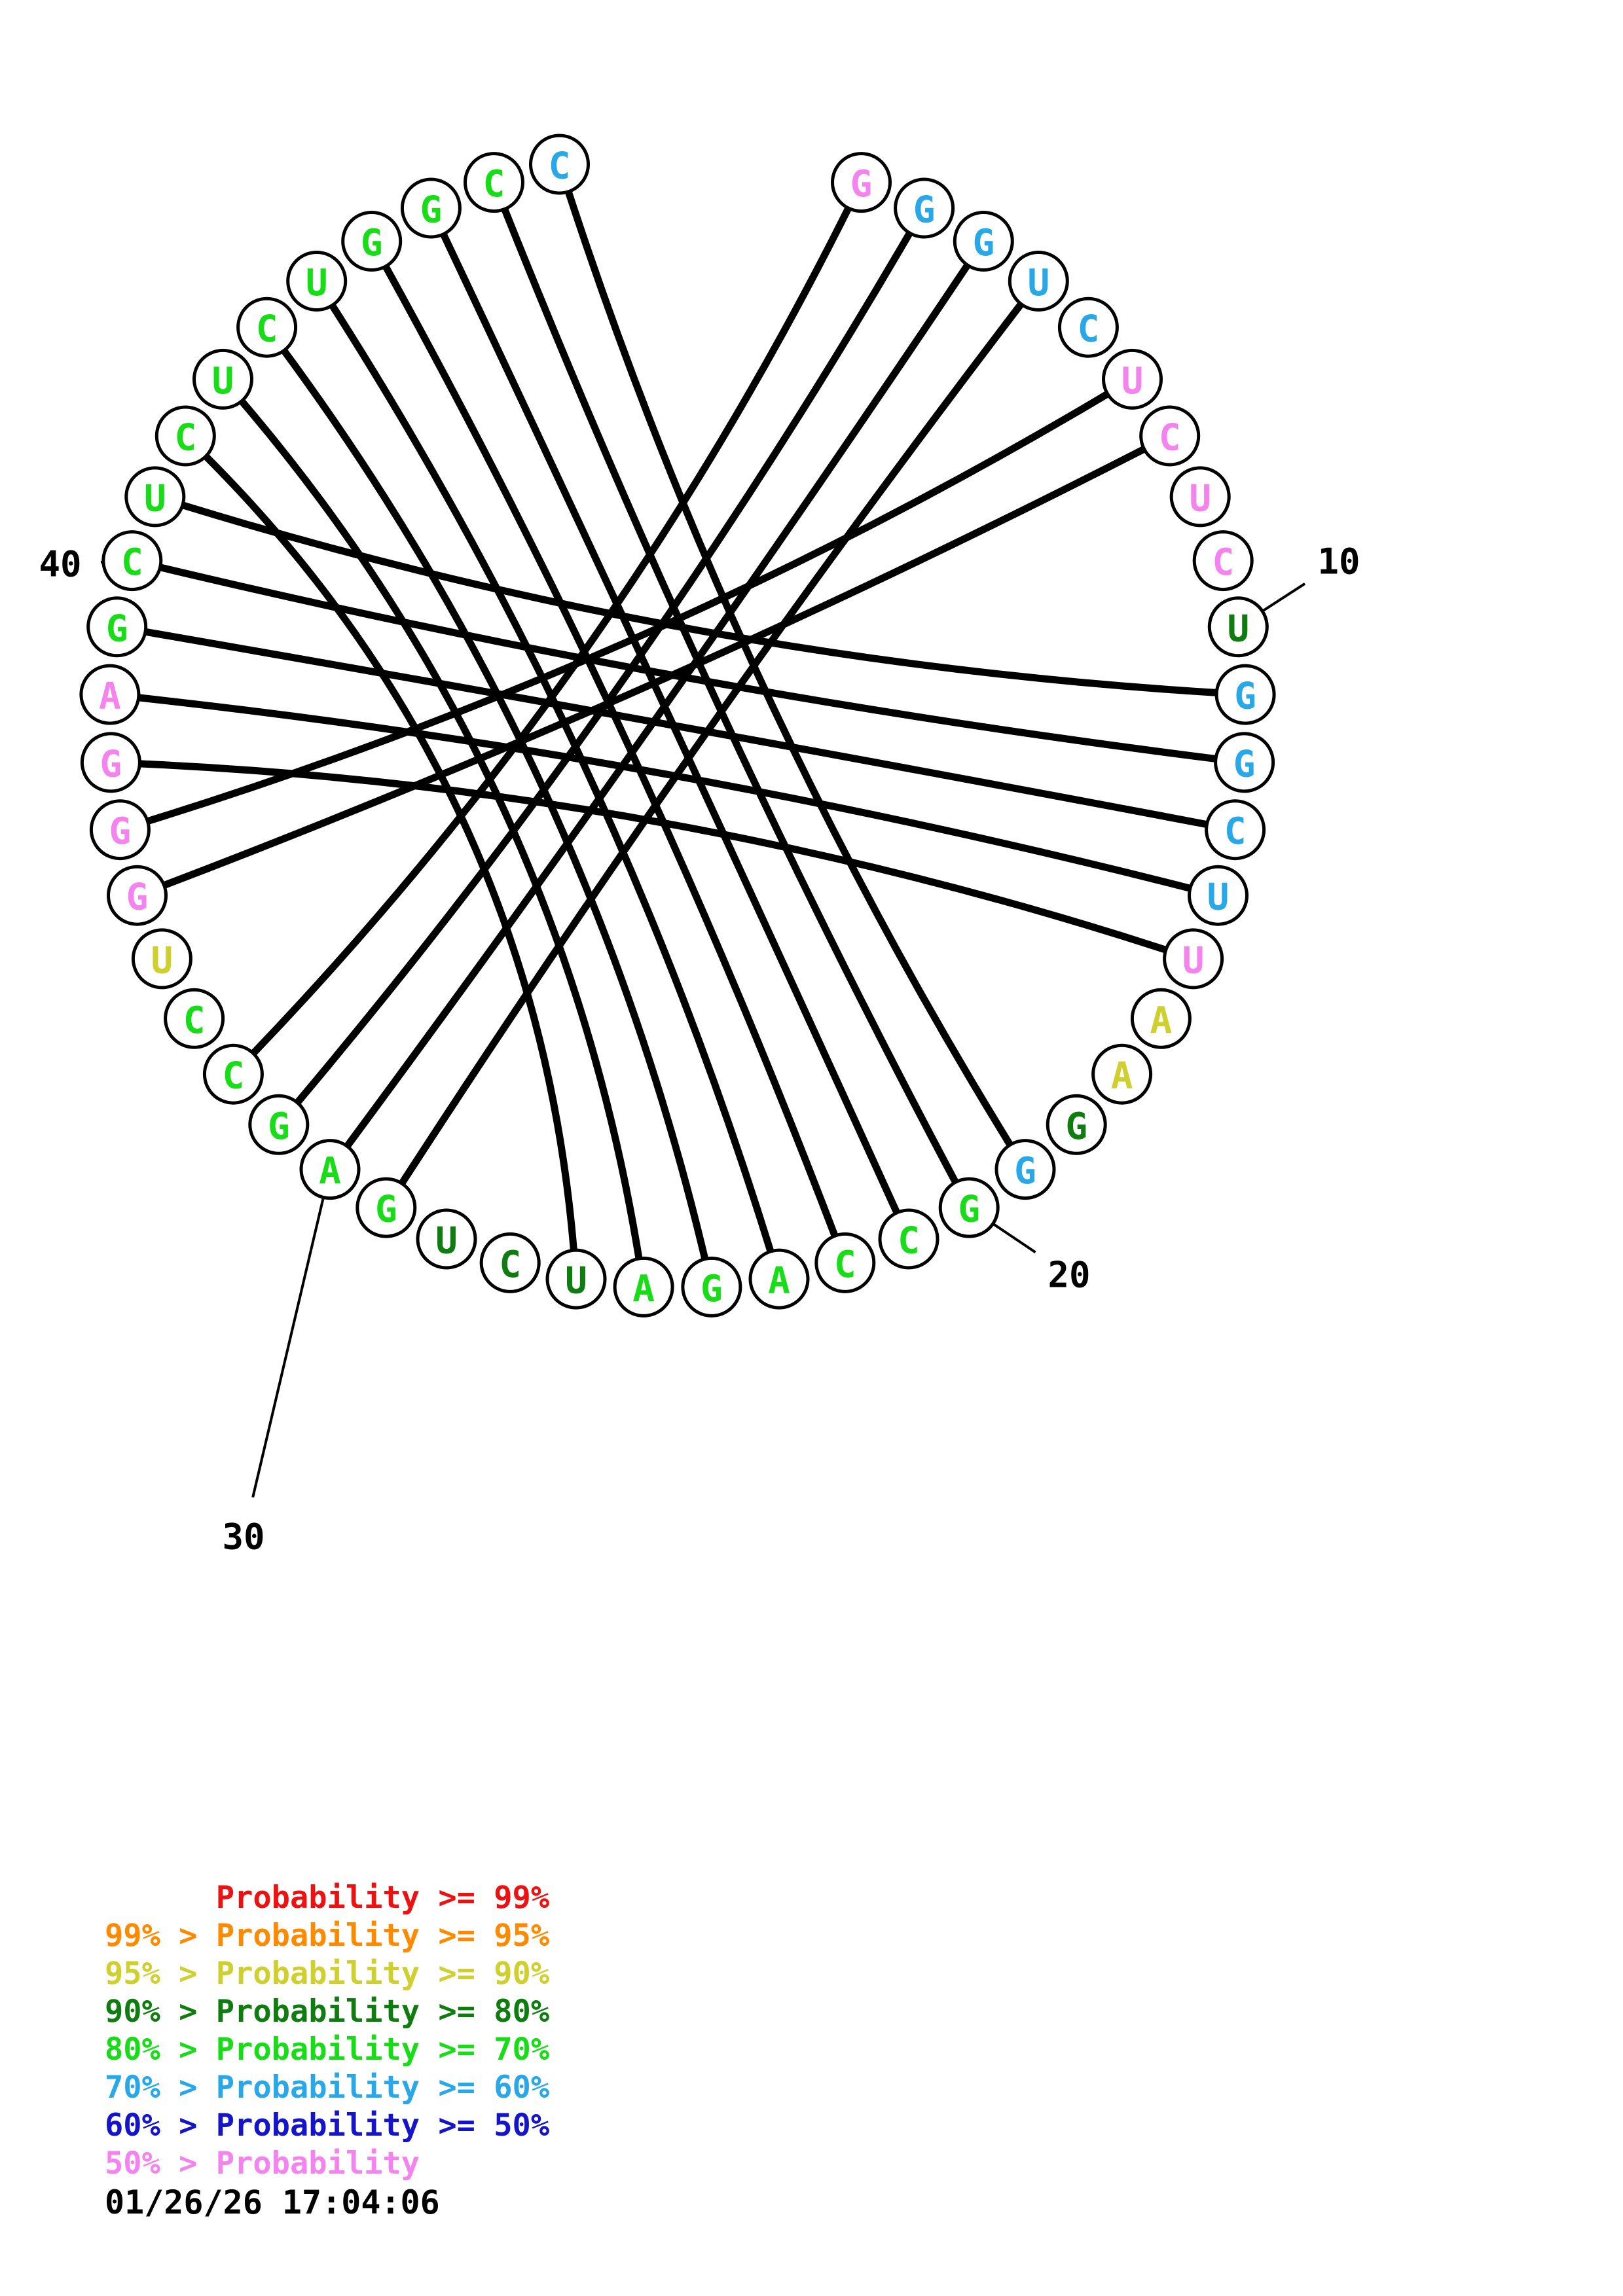 The image size is (1623, 2296). I want to click on nucleotide-32: C, so click(233, 1074).